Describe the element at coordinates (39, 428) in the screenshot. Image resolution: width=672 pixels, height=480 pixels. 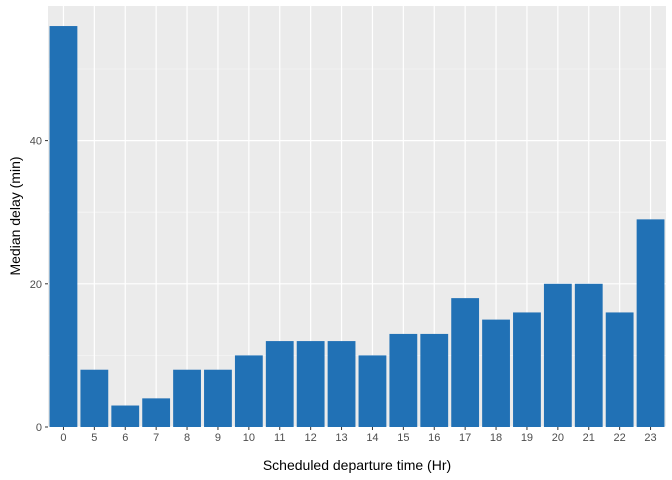
I see `y-tick-label: 0` at that location.